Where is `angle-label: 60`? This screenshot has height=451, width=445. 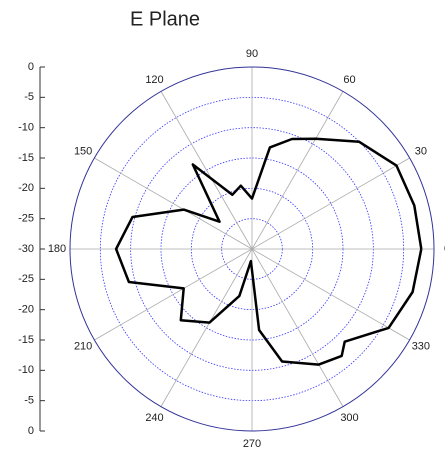 angle-label: 60 is located at coordinates (349, 80).